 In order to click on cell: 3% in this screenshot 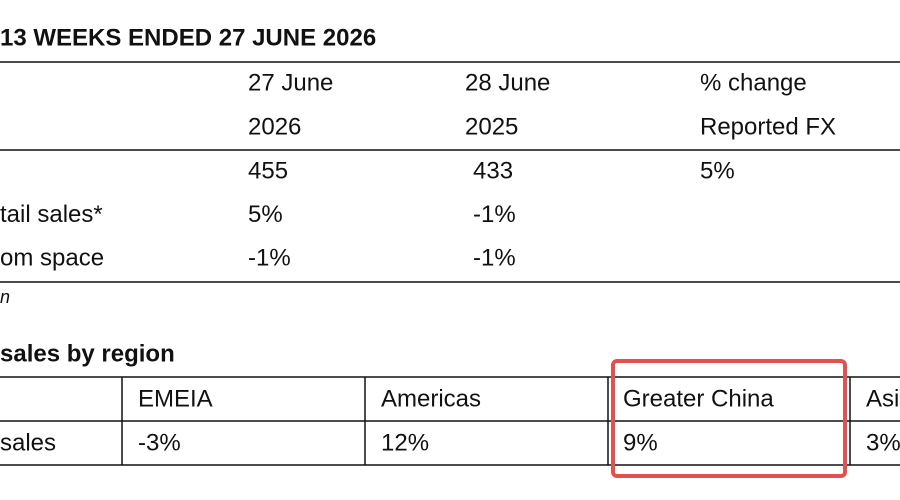, I will do `click(883, 442)`.